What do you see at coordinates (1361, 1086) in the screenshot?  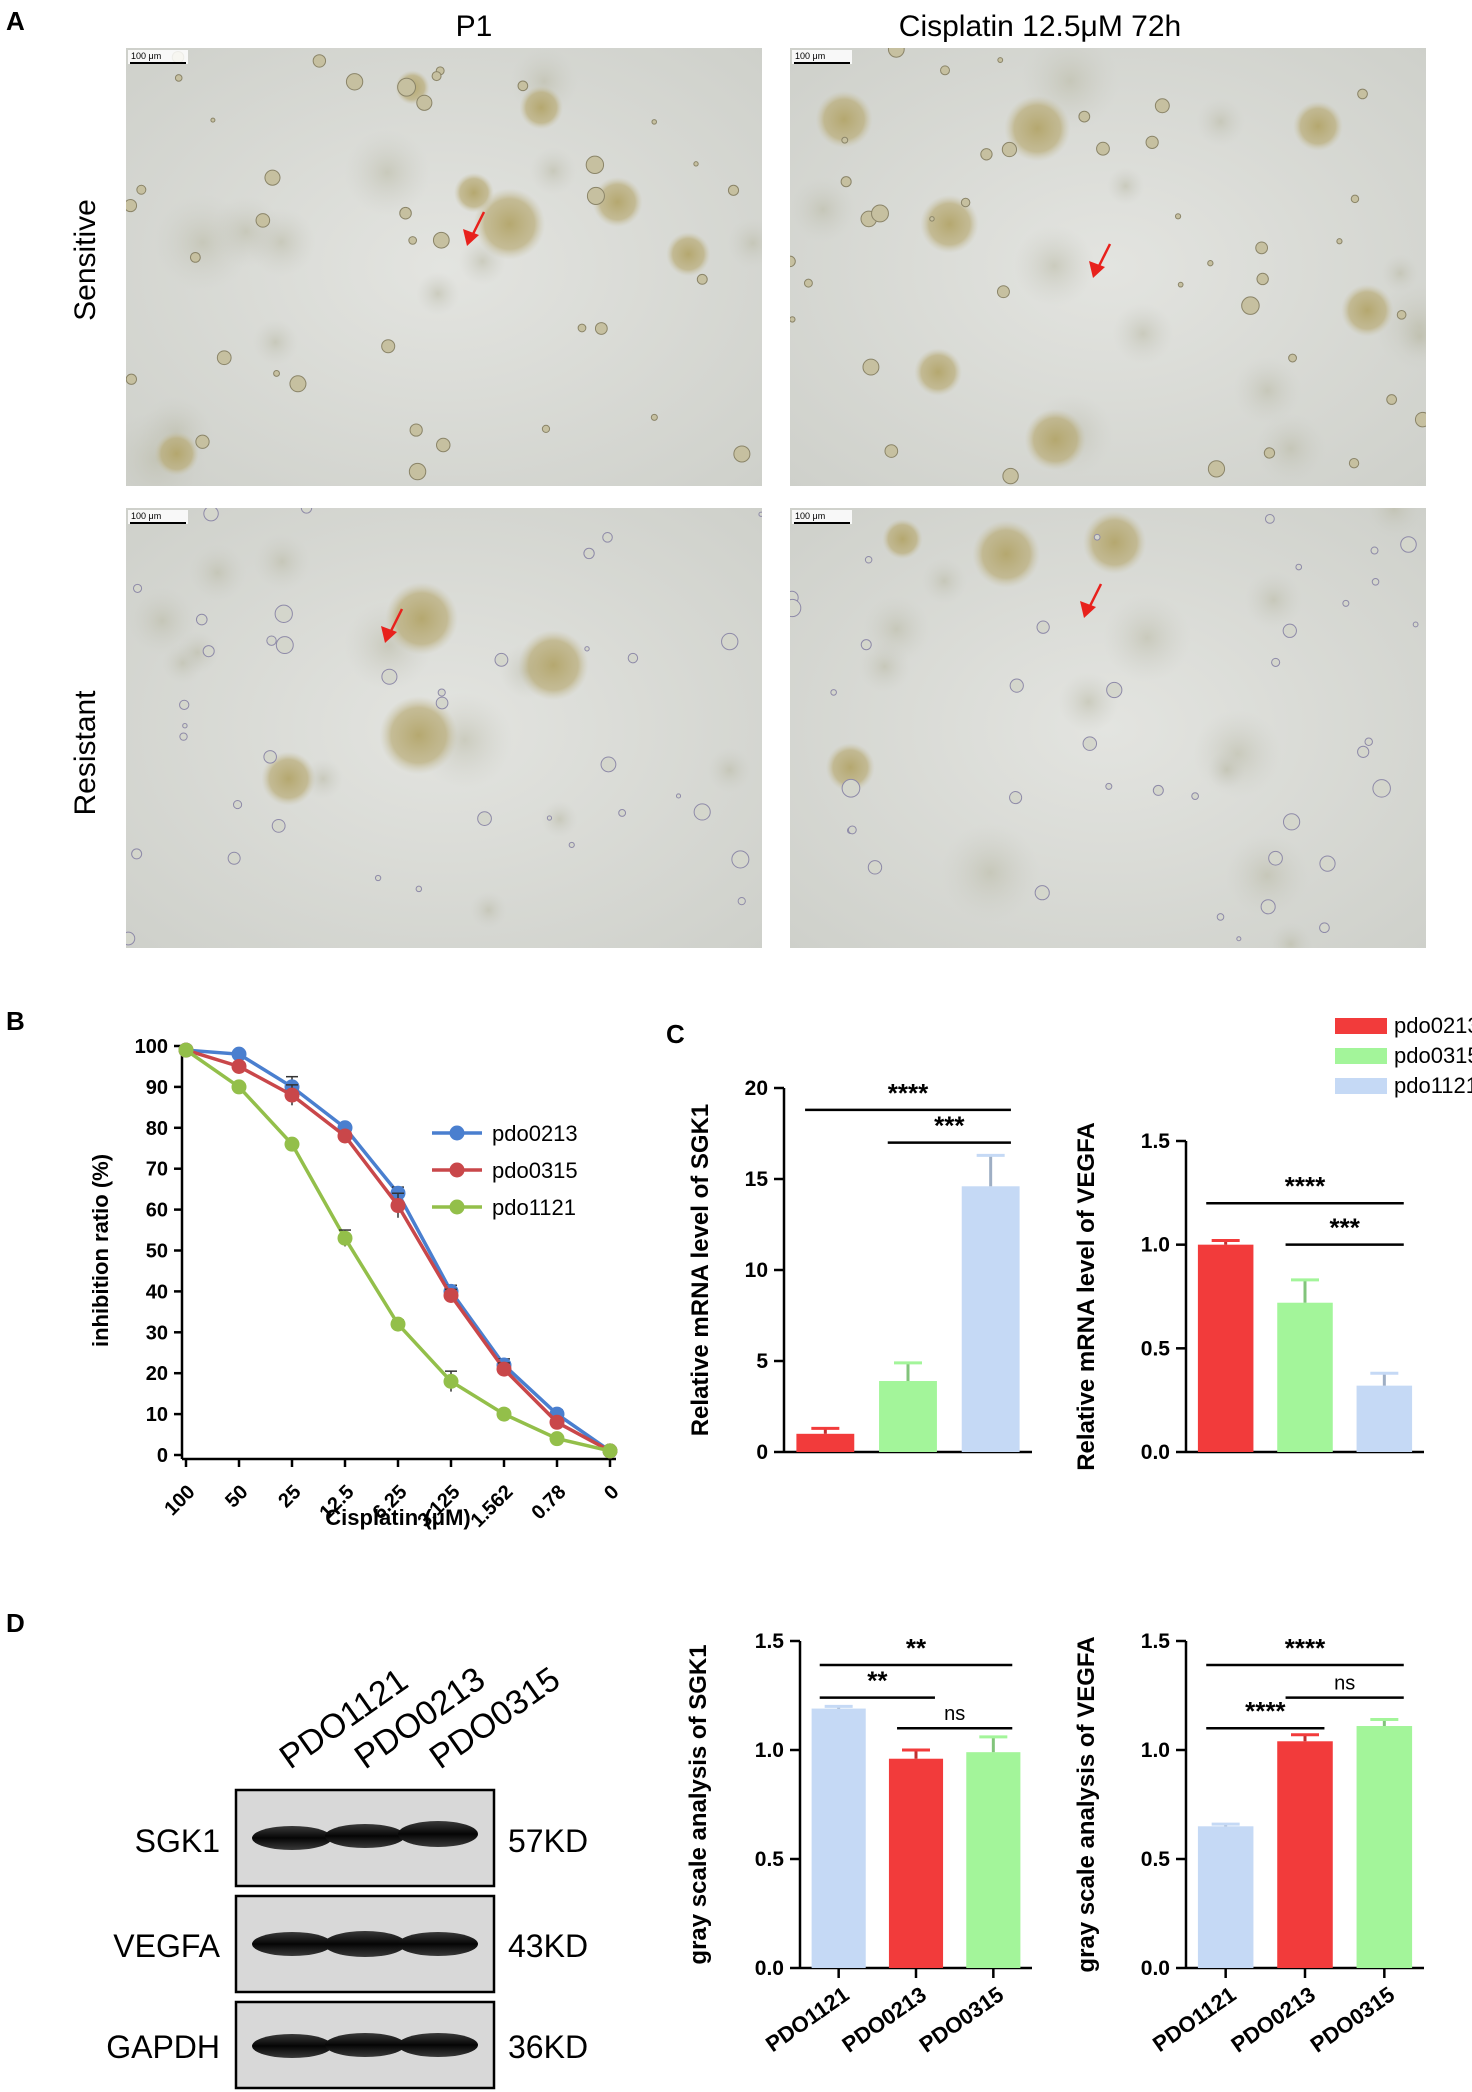 I see `legend-swatch-pdo1121` at bounding box center [1361, 1086].